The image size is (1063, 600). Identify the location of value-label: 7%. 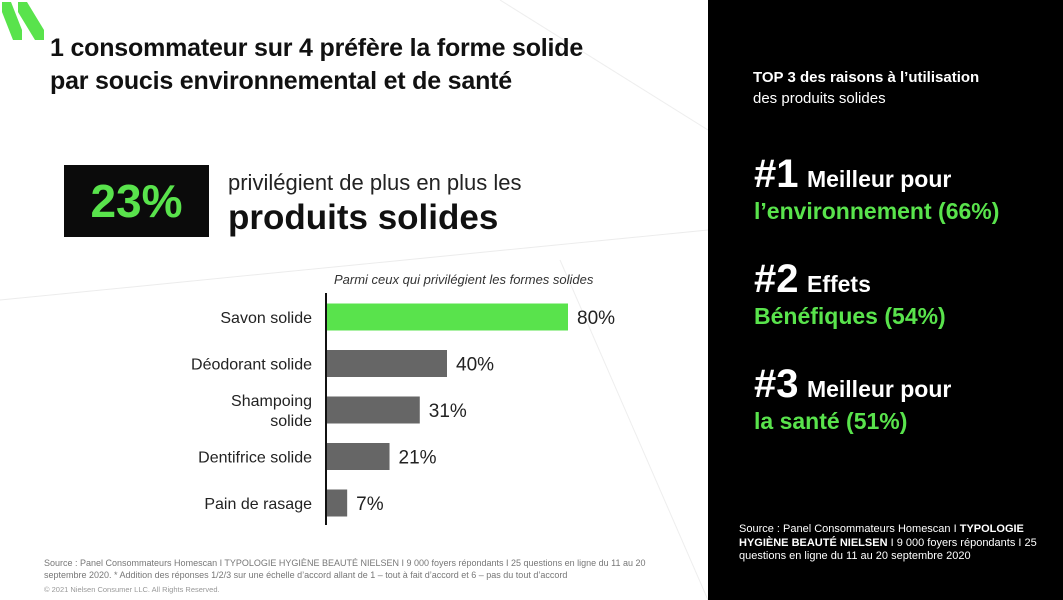
(370, 504).